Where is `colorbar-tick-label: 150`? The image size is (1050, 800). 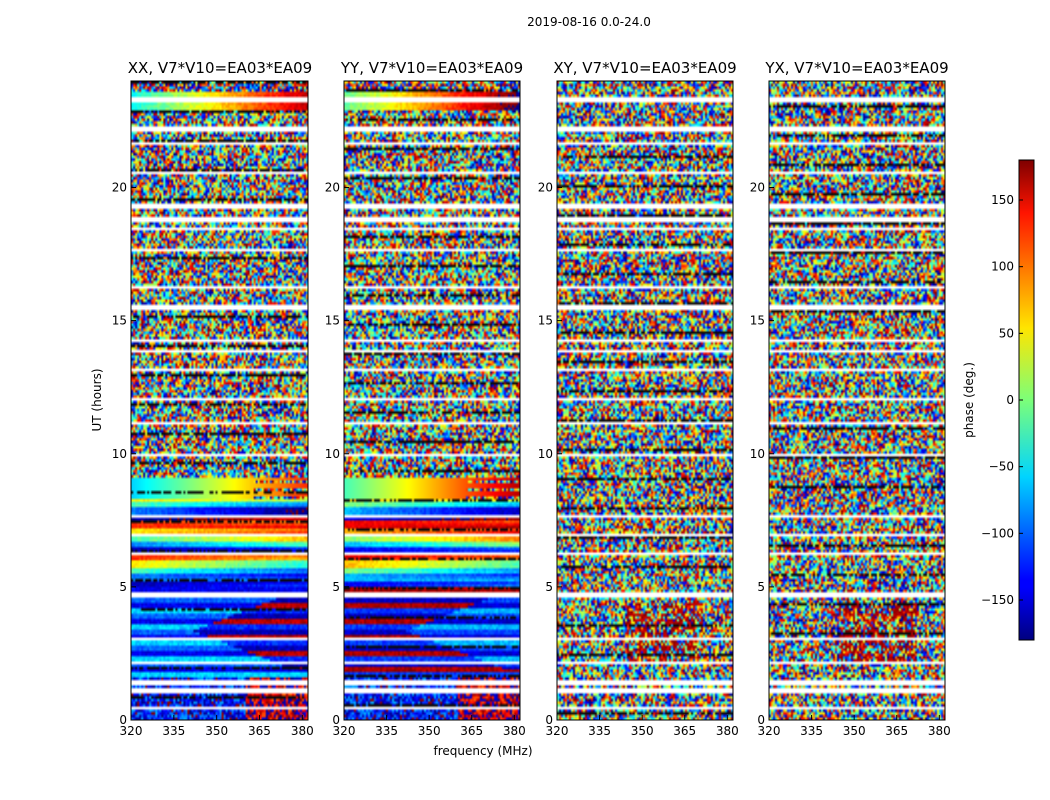
colorbar-tick-label: 150 is located at coordinates (1002, 200).